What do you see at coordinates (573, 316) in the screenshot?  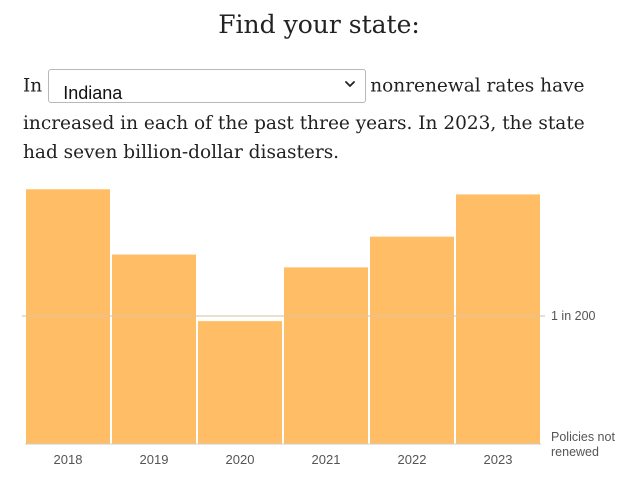 I see `reference-line-label: 1 in 200` at bounding box center [573, 316].